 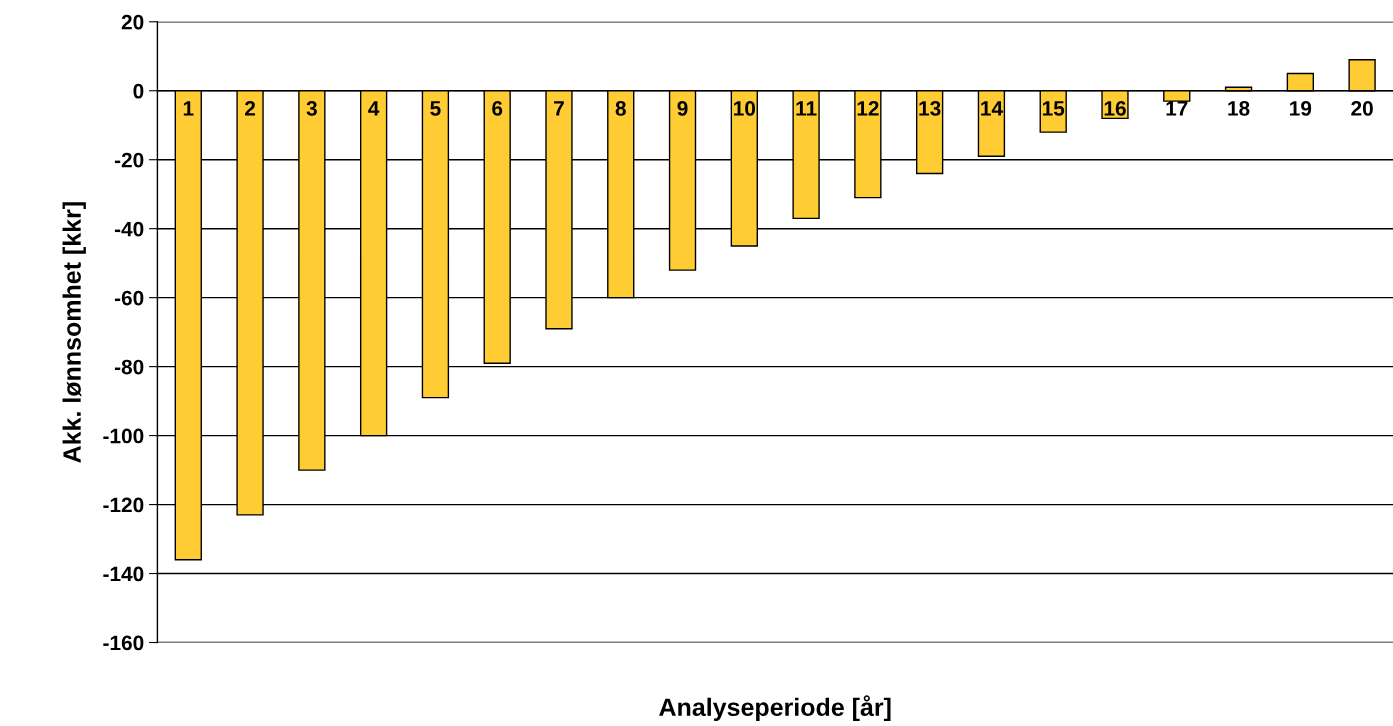 I want to click on x-tick-label: 13, so click(x=930, y=108).